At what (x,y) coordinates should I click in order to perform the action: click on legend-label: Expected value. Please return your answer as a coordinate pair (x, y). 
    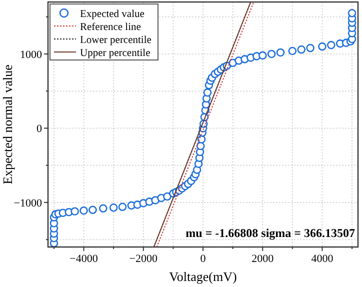
    Looking at the image, I should click on (112, 14).